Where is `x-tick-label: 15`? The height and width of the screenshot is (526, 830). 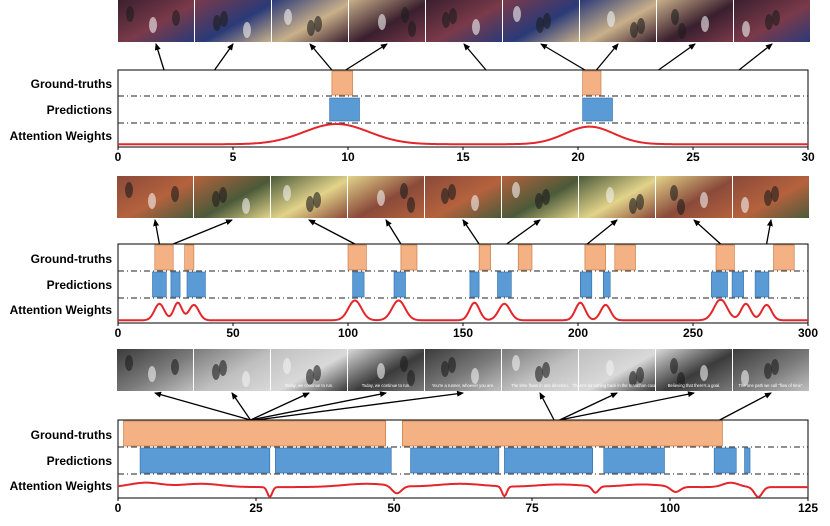 x-tick-label: 15 is located at coordinates (463, 157).